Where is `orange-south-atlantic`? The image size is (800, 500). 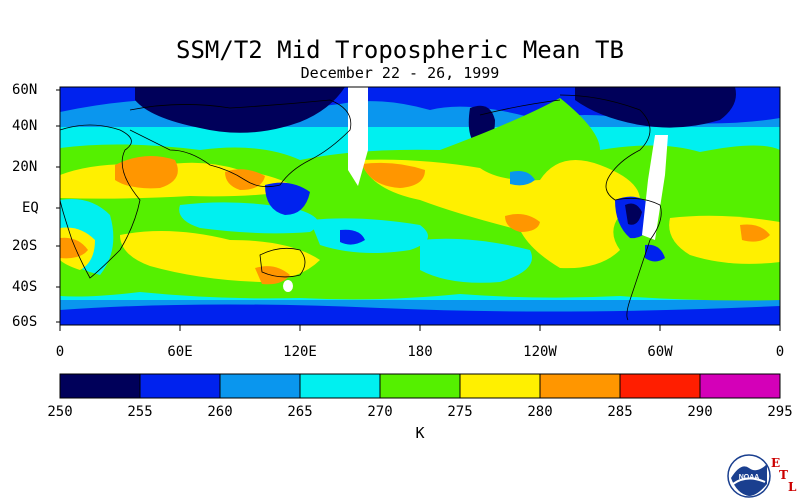
orange-south-atlantic is located at coordinates (755, 233).